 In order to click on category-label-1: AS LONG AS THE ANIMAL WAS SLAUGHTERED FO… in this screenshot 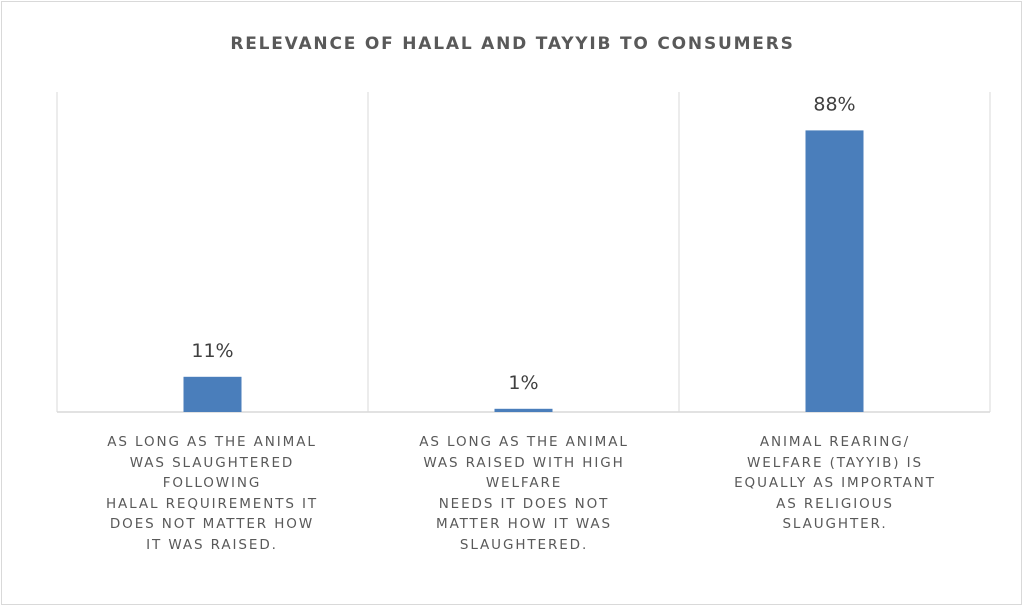, I will do `click(212, 493)`.